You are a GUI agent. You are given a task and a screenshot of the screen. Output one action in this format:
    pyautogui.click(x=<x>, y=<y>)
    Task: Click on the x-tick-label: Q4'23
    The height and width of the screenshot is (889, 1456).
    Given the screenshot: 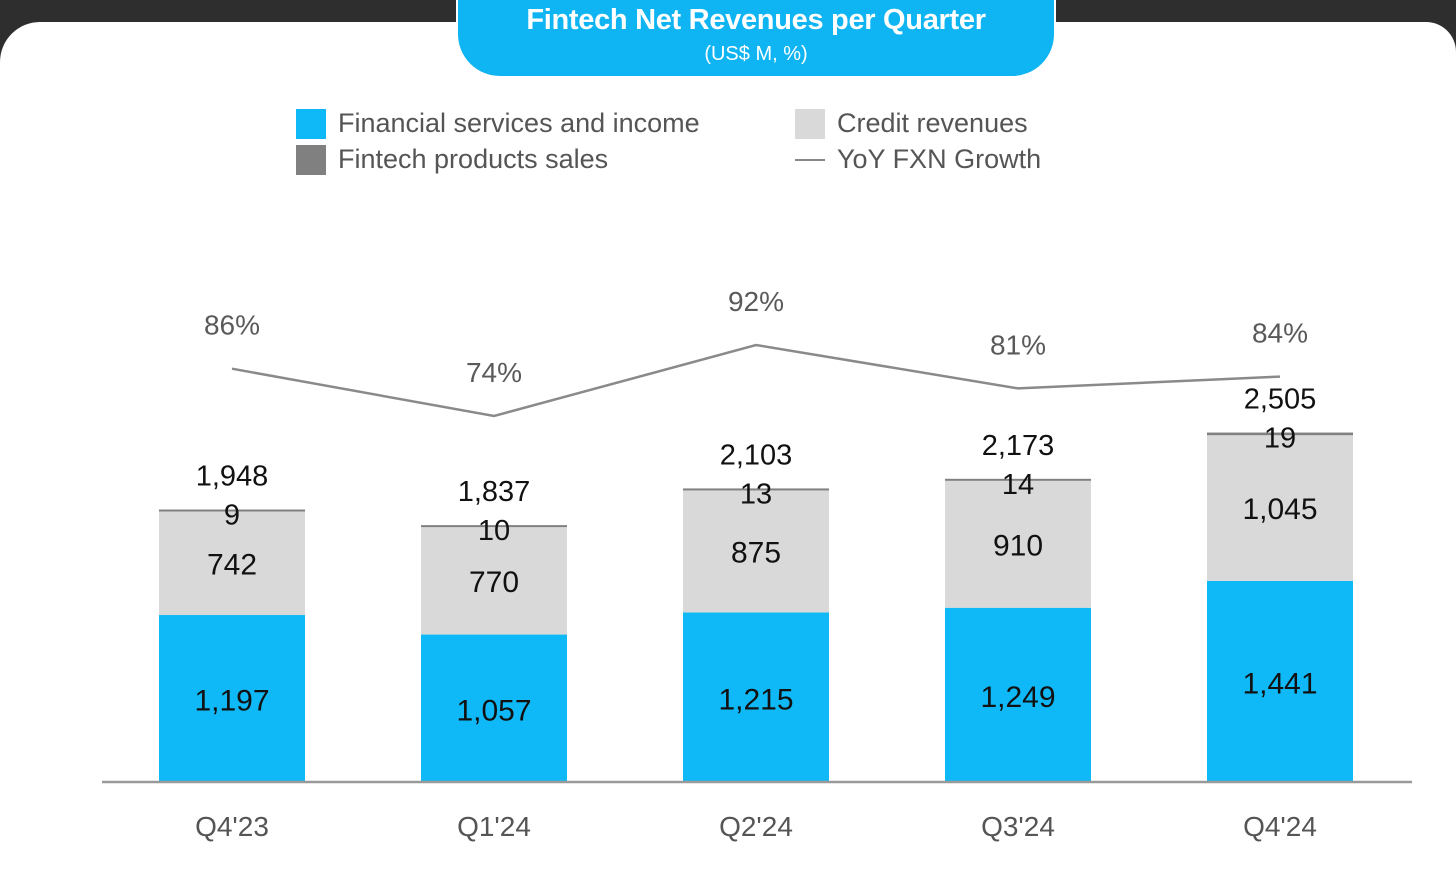 What is the action you would take?
    pyautogui.click(x=232, y=826)
    